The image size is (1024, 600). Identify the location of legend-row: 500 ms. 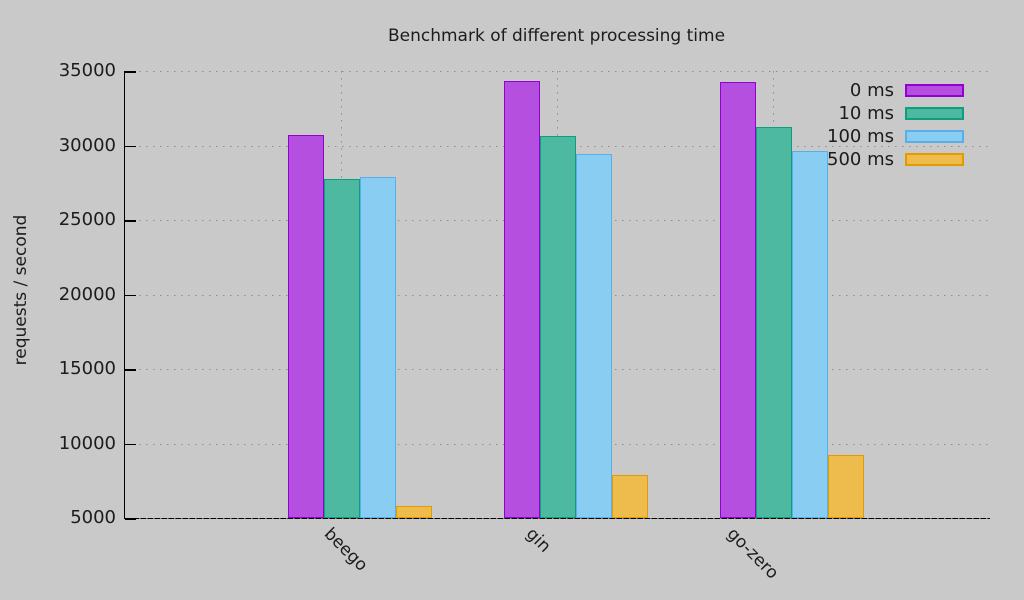
(869, 159).